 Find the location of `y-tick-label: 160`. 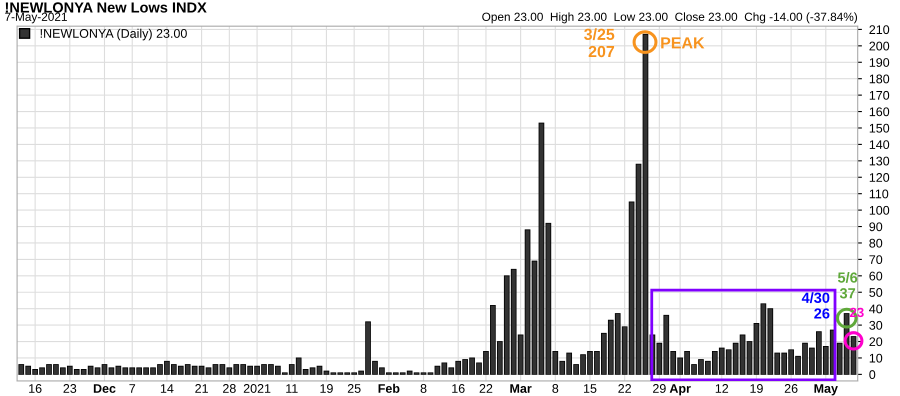

y-tick-label: 160 is located at coordinates (880, 111).